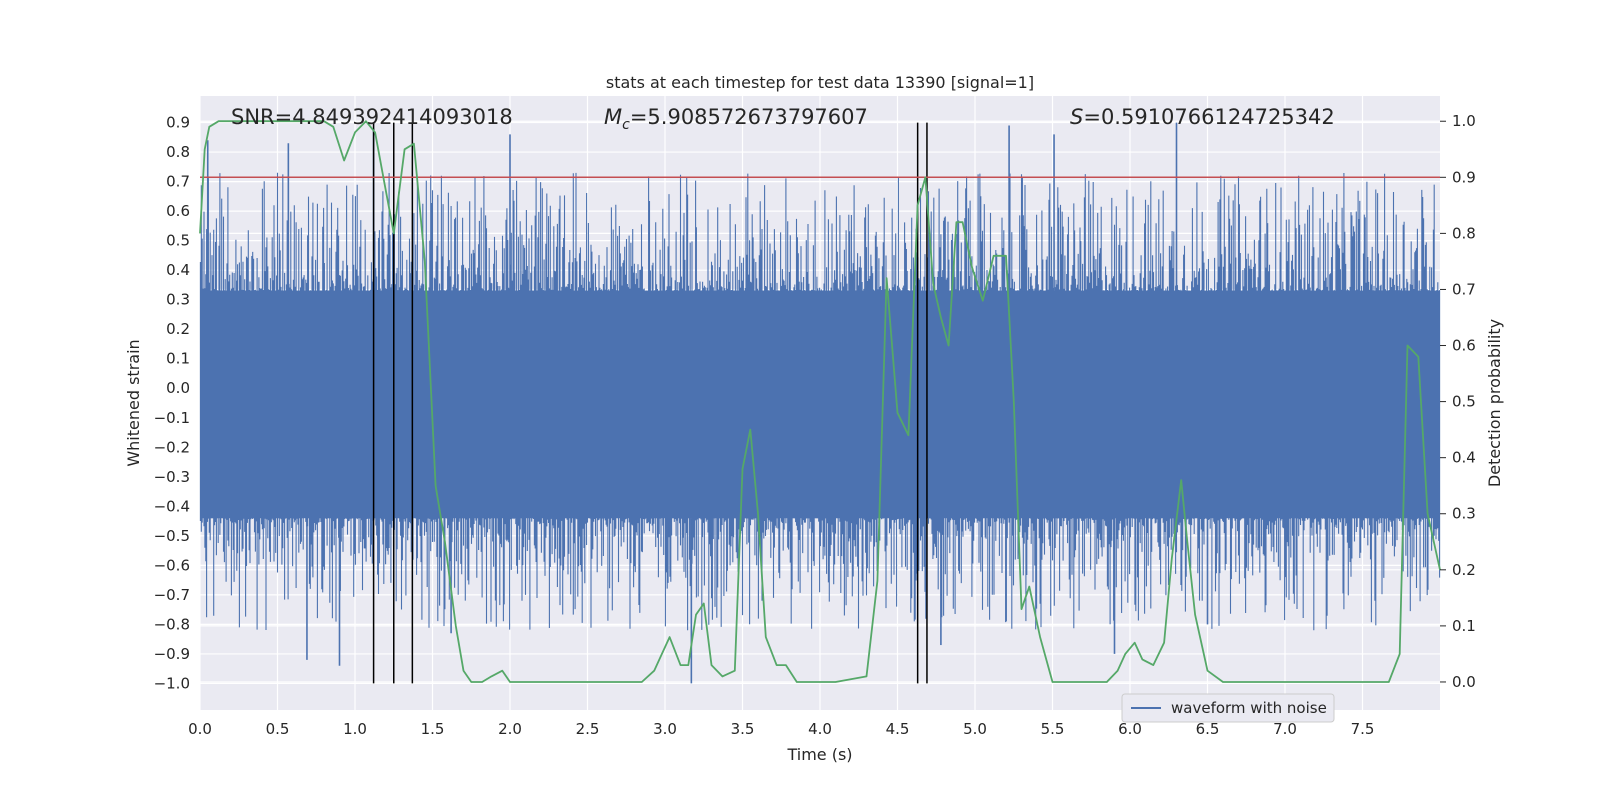 This screenshot has width=1600, height=800. Describe the element at coordinates (1285, 729) in the screenshot. I see `x-tick-label: 7.0` at that location.